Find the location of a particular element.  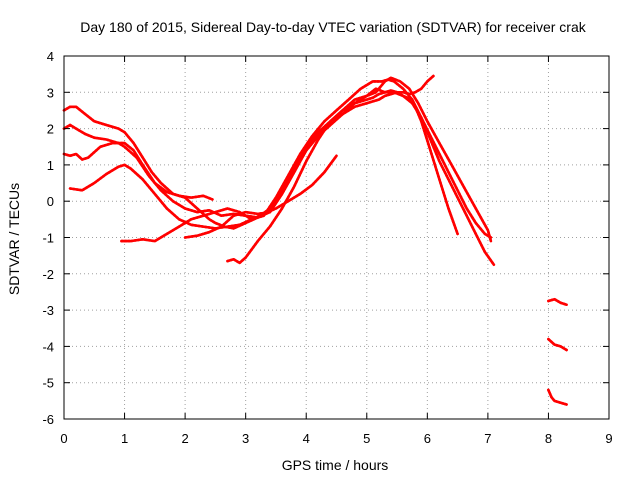

x-tick-label: 4 is located at coordinates (306, 438).